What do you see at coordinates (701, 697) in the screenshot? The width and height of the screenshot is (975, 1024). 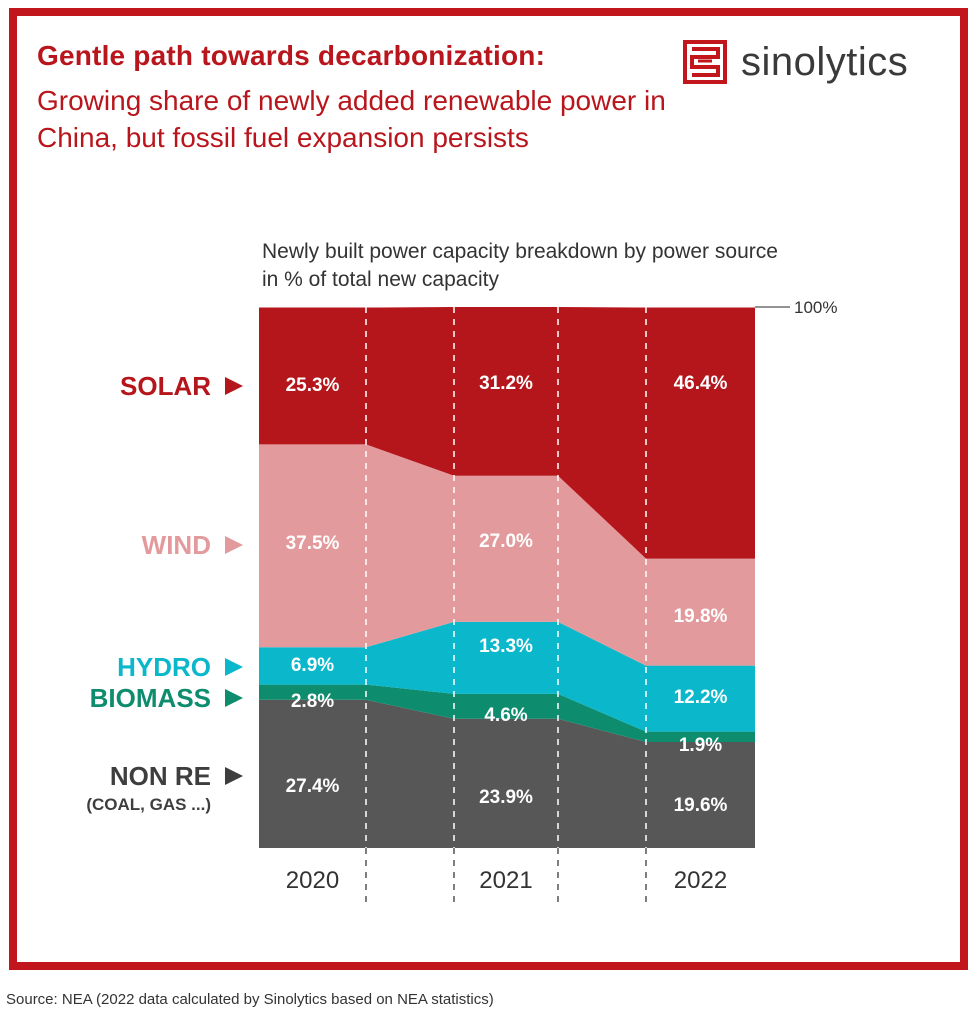 I see `data-label-hydro: 12.2%` at bounding box center [701, 697].